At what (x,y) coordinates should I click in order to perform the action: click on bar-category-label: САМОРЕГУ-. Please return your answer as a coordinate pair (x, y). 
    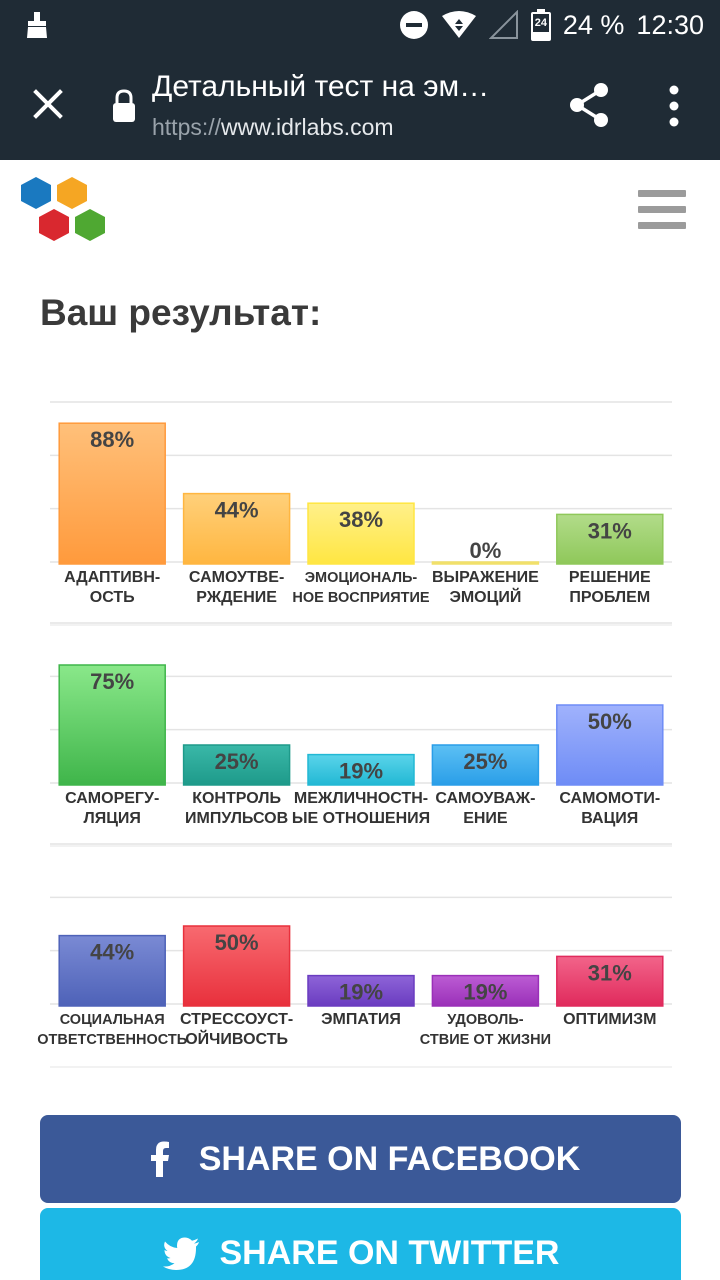
    Looking at the image, I should click on (112, 798).